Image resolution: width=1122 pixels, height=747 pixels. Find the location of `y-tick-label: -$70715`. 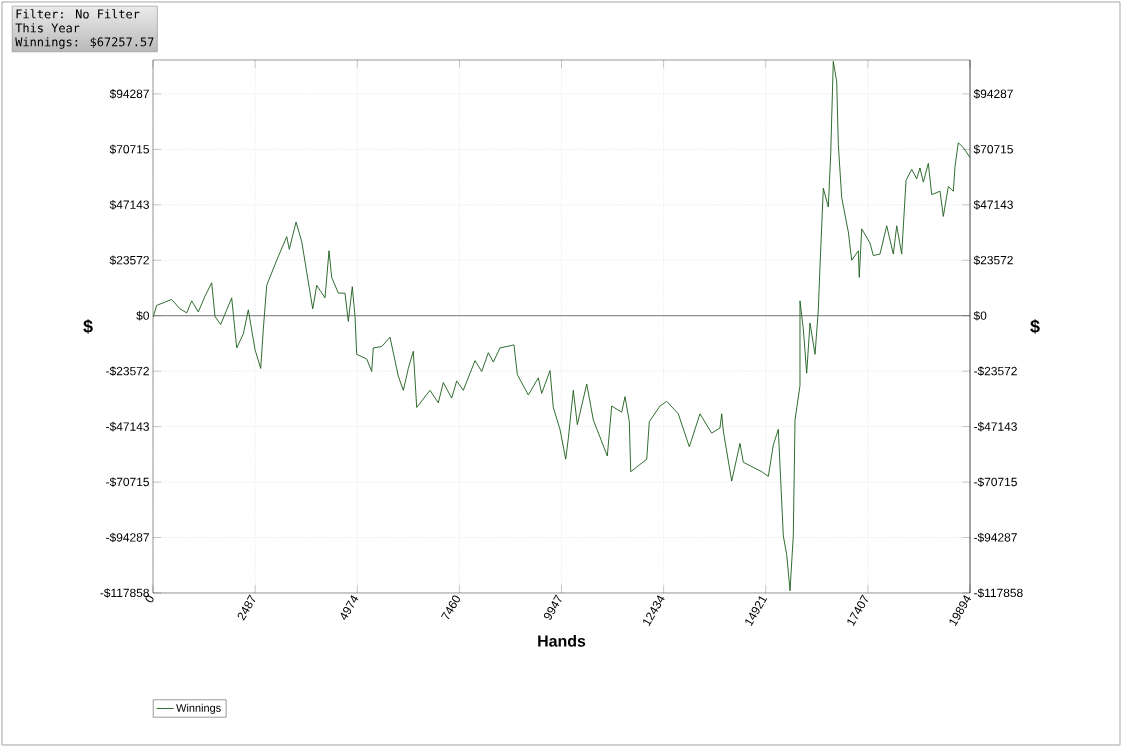

y-tick-label: -$70715 is located at coordinates (127, 482).